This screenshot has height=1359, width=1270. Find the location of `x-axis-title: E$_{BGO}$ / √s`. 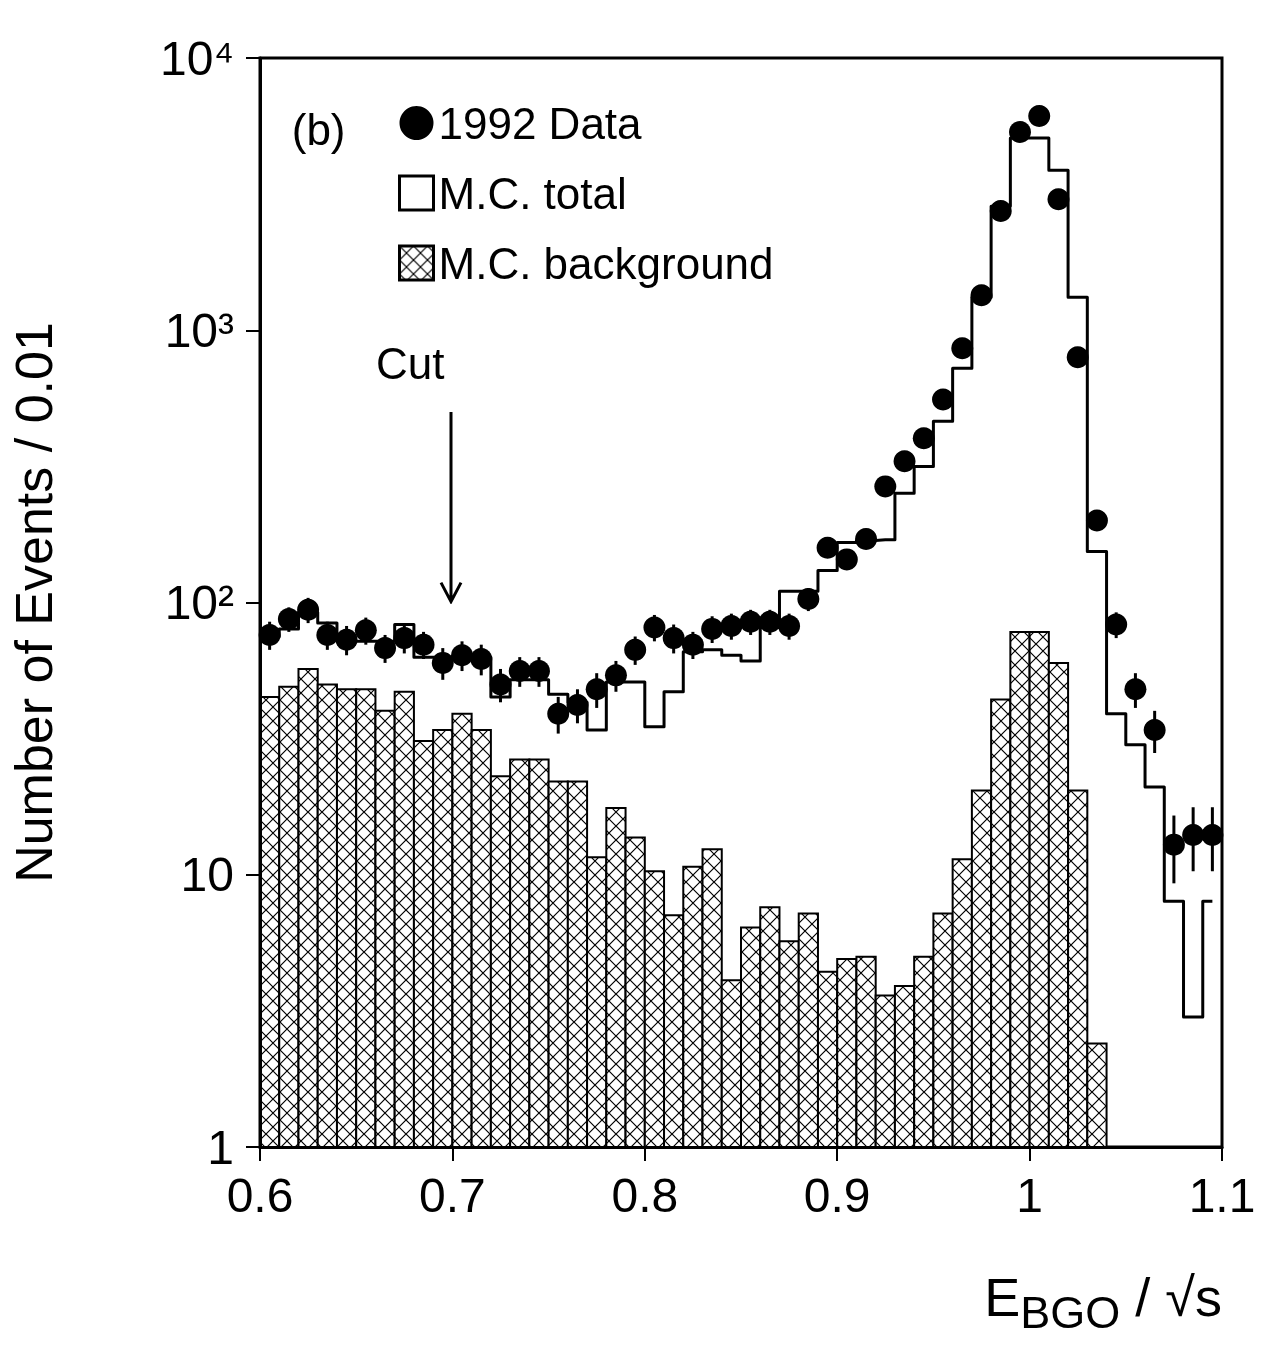

x-axis-title: E$_{BGO}$ / √s is located at coordinates (1103, 1302).